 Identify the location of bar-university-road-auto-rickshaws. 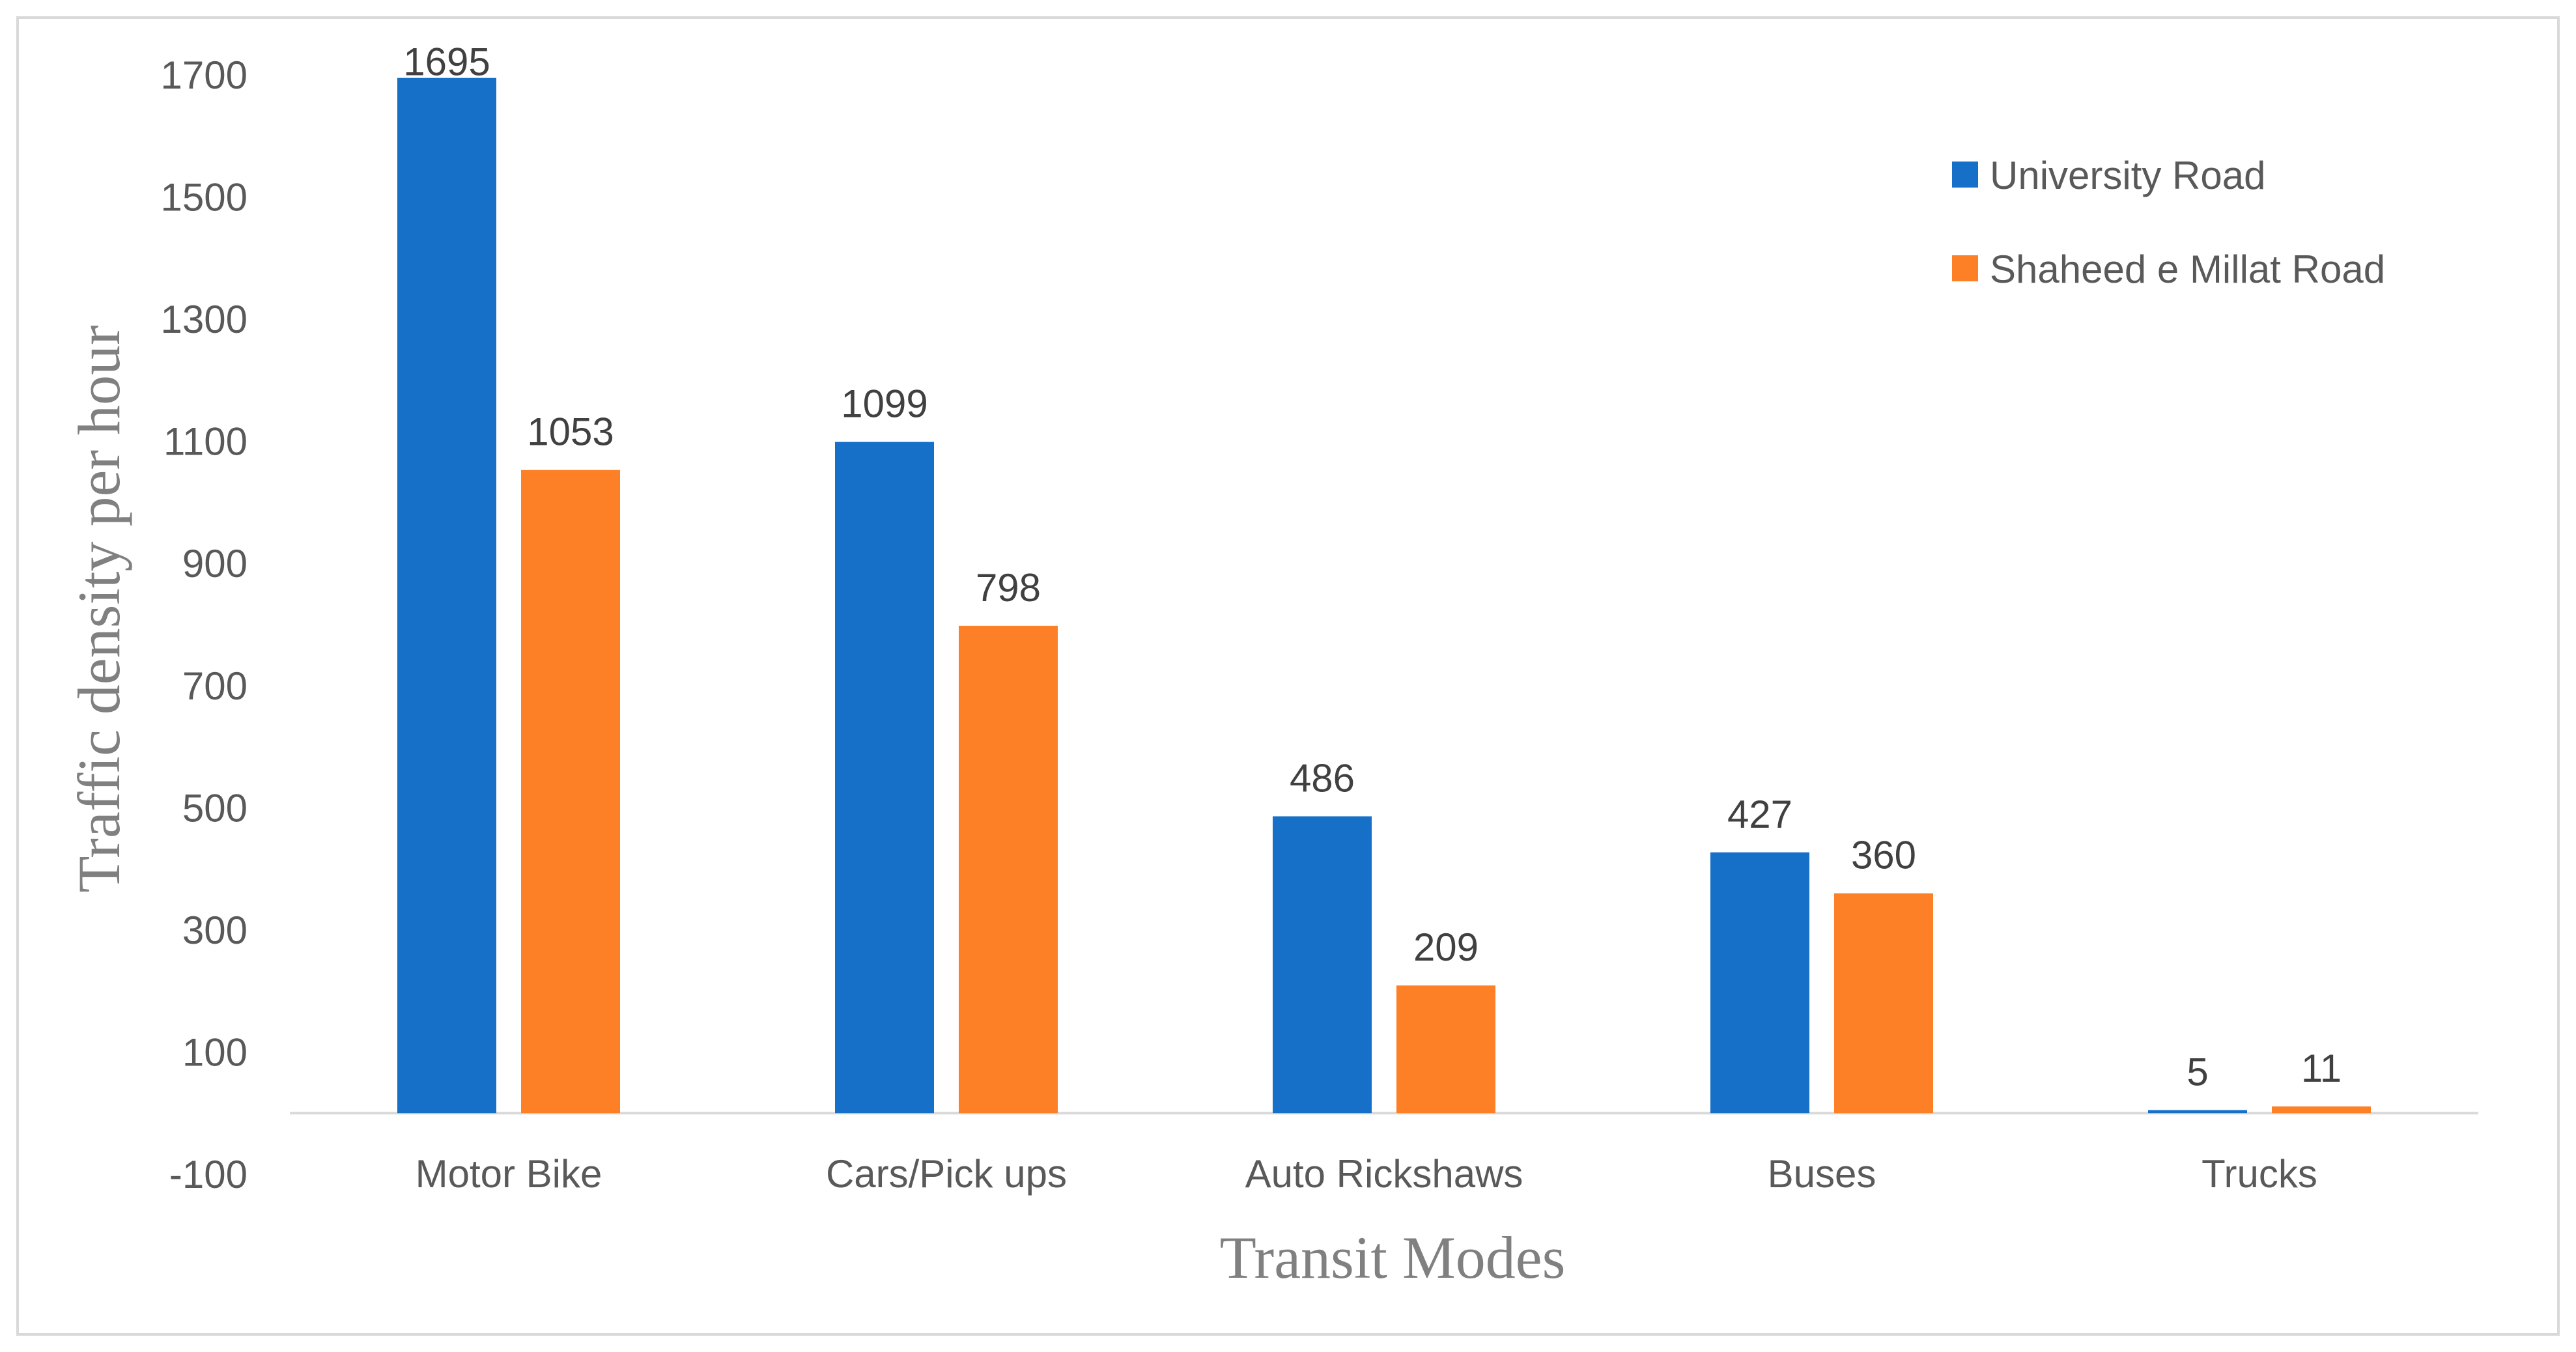
(1322, 965).